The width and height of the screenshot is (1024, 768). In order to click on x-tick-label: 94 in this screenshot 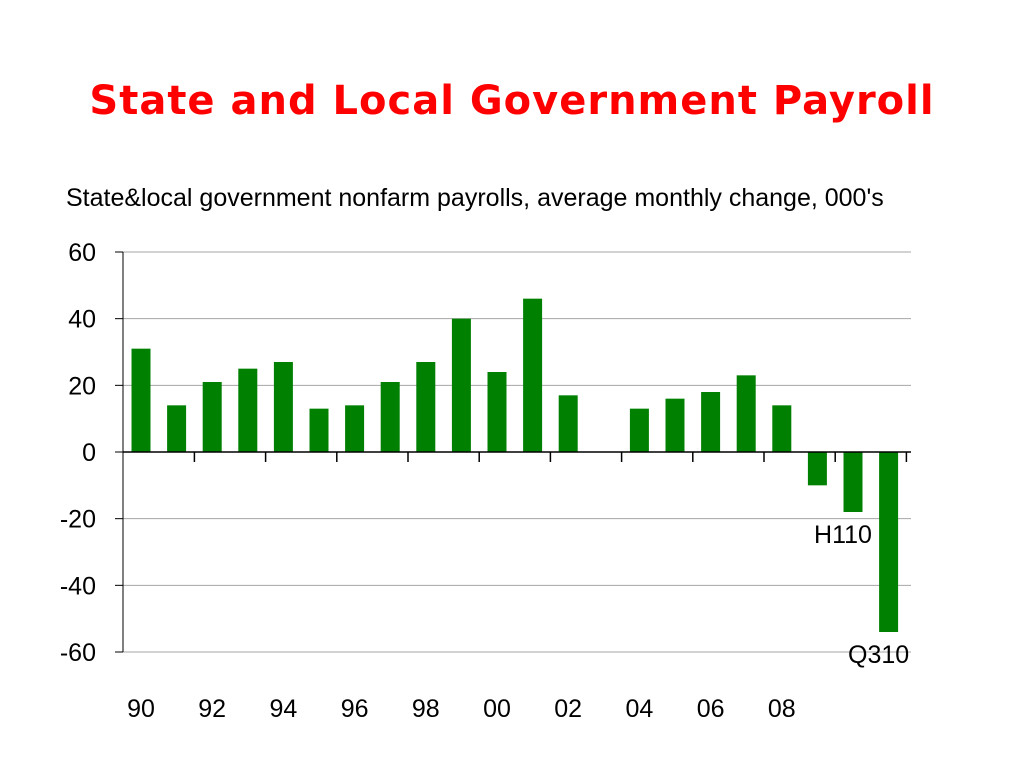, I will do `click(283, 709)`.